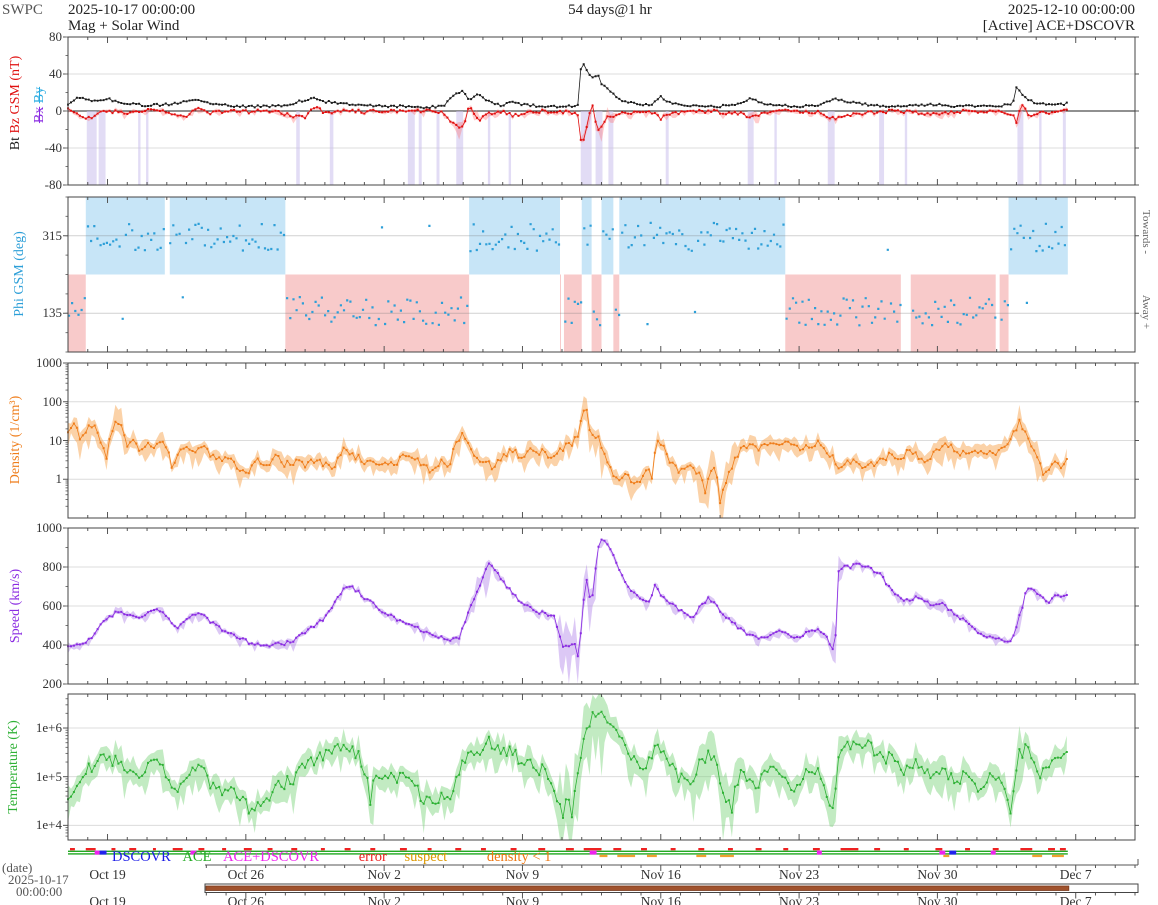  What do you see at coordinates (52, 235) in the screenshot?
I see `y-tick-label: 315` at bounding box center [52, 235].